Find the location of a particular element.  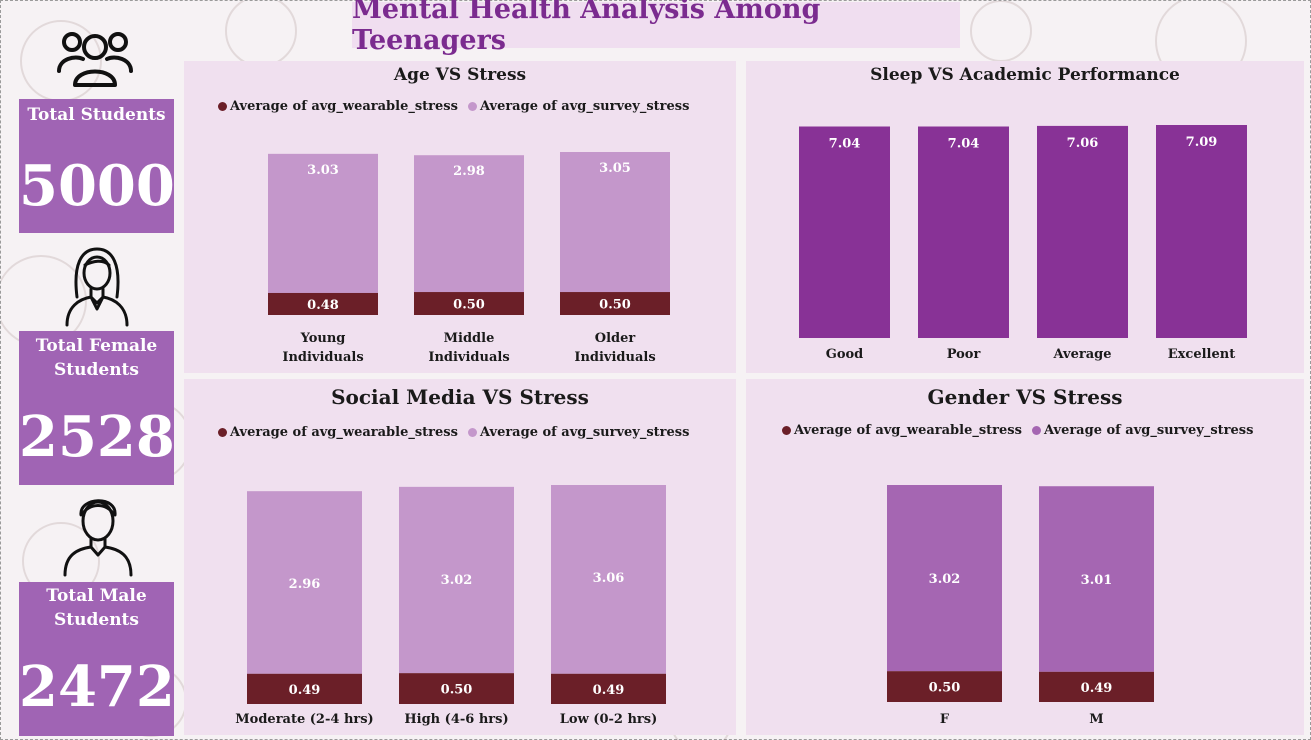

data-label-wearable-0: 0.50 is located at coordinates (945, 688).